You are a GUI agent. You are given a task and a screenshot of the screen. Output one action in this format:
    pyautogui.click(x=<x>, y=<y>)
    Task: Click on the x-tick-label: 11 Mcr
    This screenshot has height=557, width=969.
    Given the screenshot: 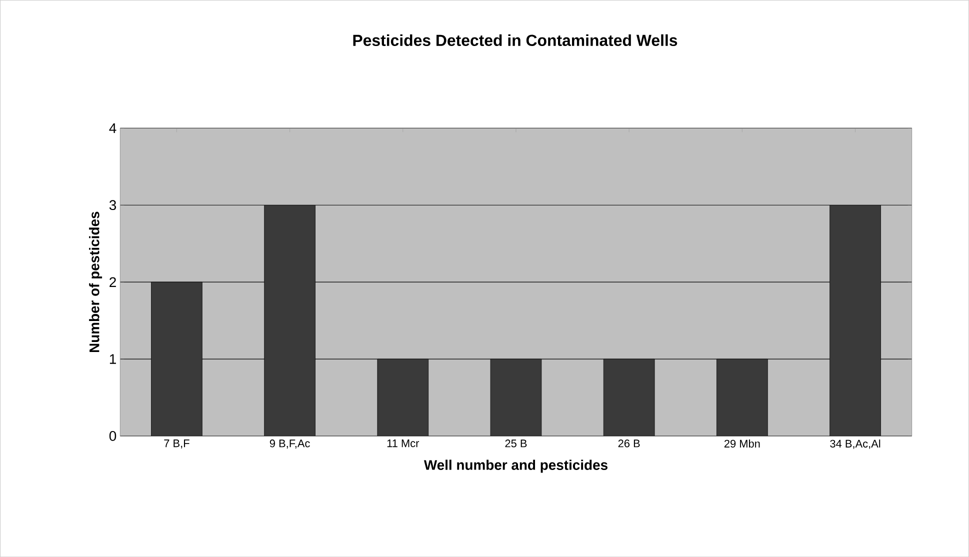 What is the action you would take?
    pyautogui.click(x=403, y=443)
    